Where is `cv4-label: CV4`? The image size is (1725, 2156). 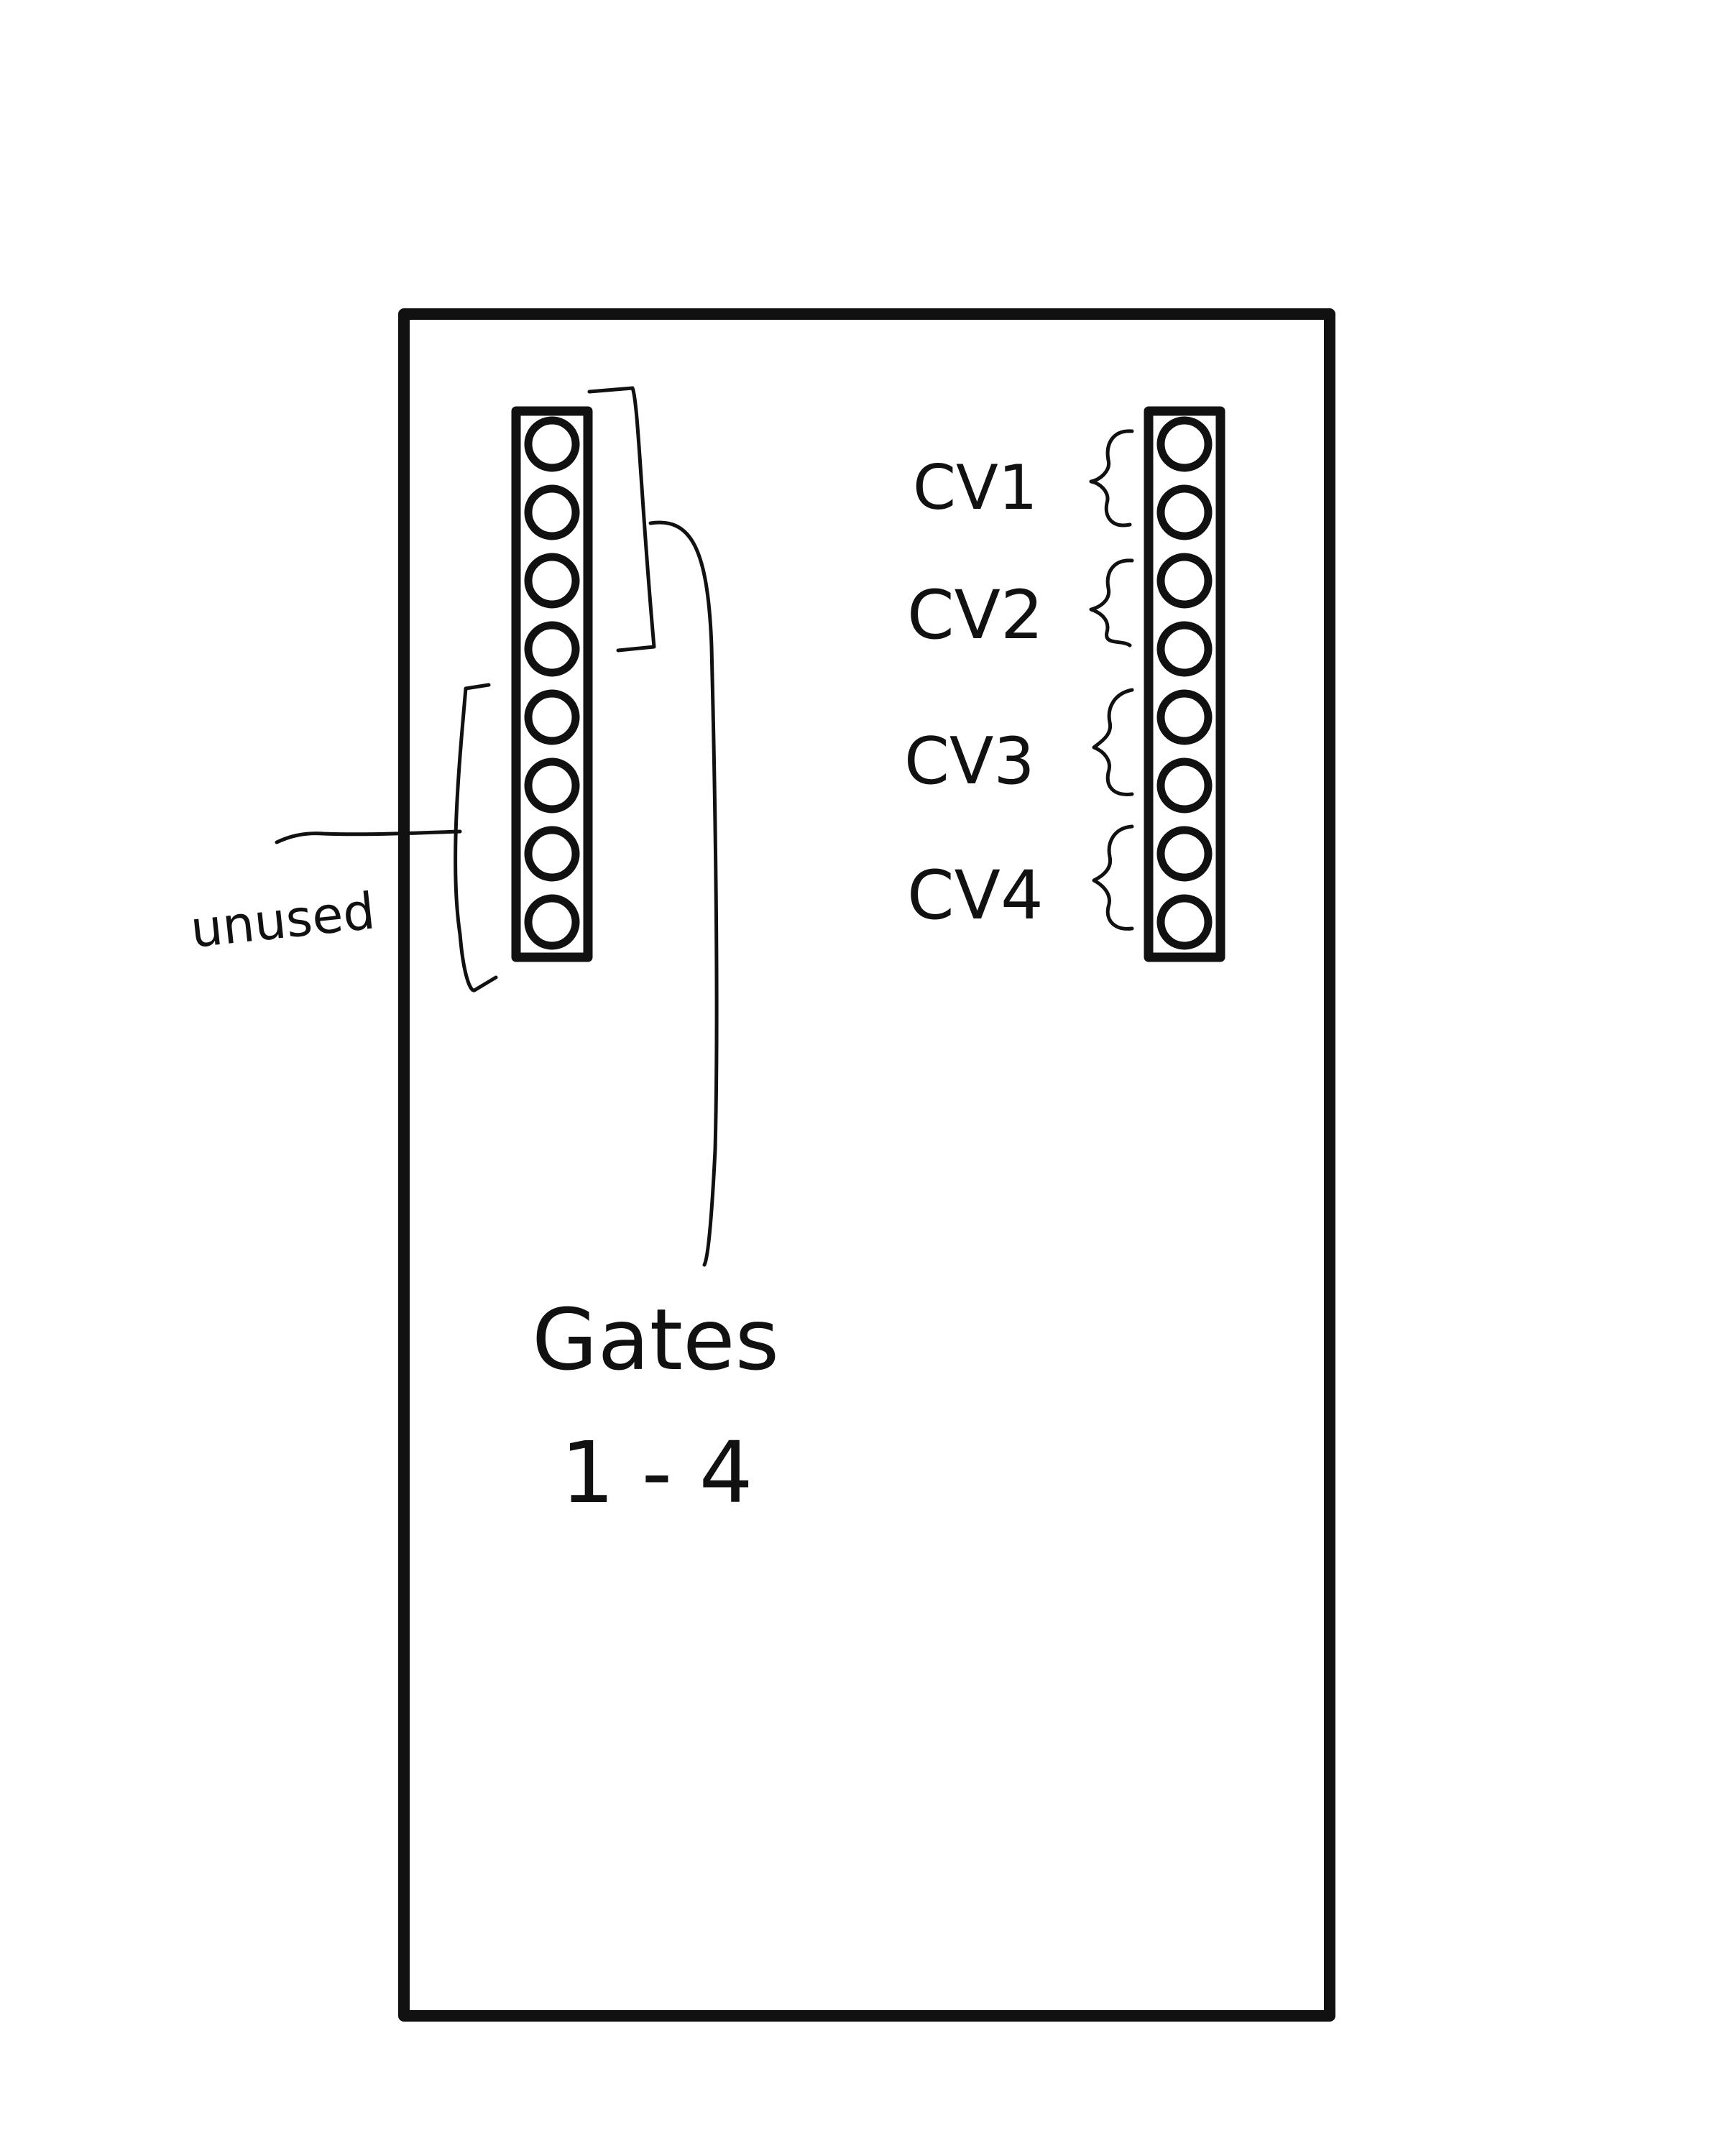 cv4-label: CV4 is located at coordinates (975, 896).